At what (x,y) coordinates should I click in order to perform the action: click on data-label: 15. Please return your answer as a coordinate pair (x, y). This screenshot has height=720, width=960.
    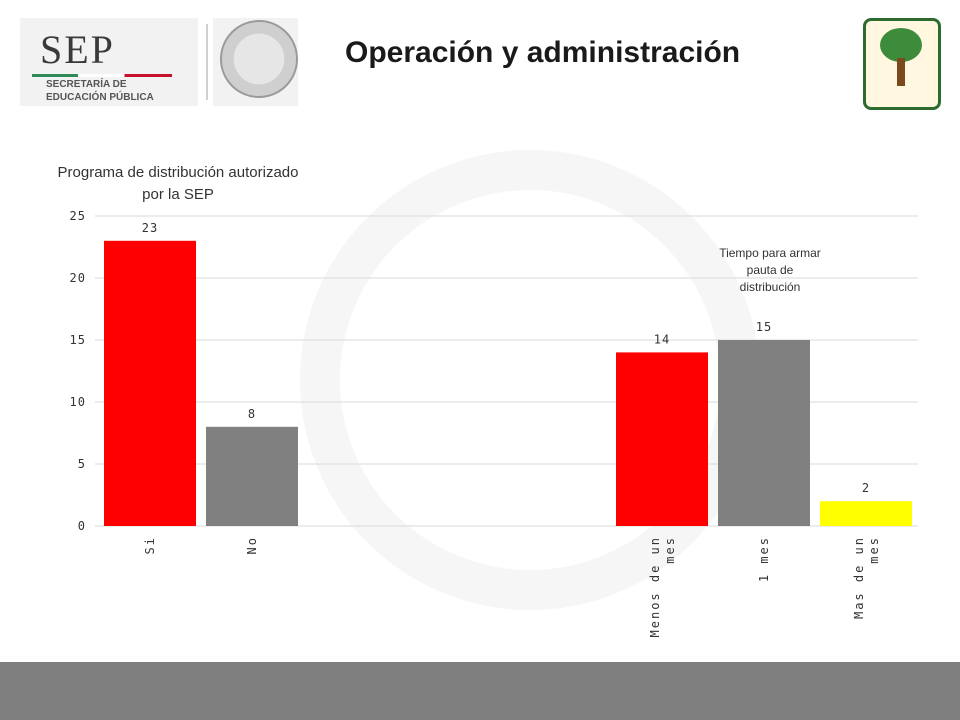
    Looking at the image, I should click on (764, 327).